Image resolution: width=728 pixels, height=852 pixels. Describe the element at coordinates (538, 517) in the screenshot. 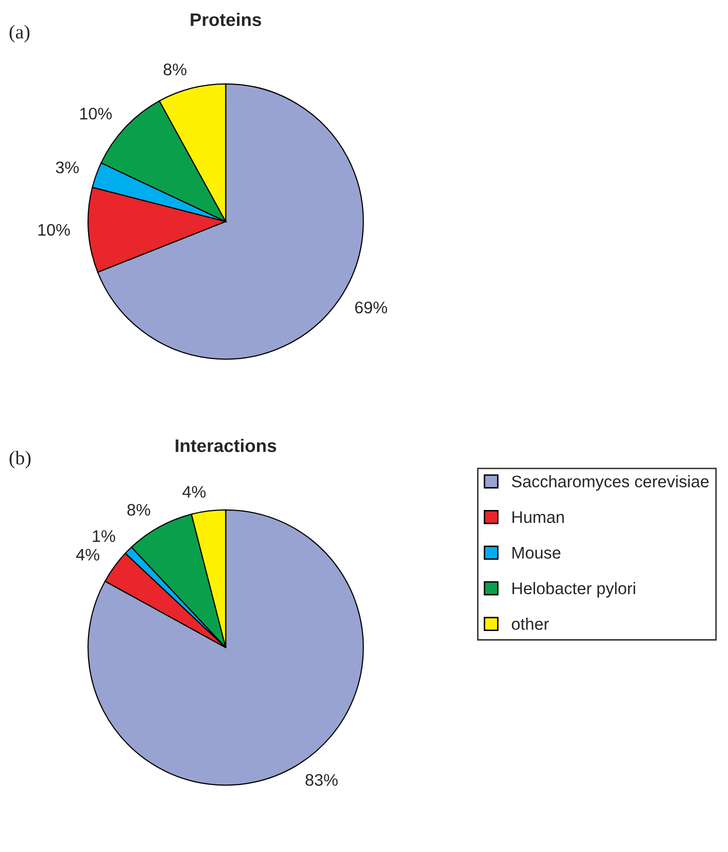

I see `legend-label: Human` at that location.